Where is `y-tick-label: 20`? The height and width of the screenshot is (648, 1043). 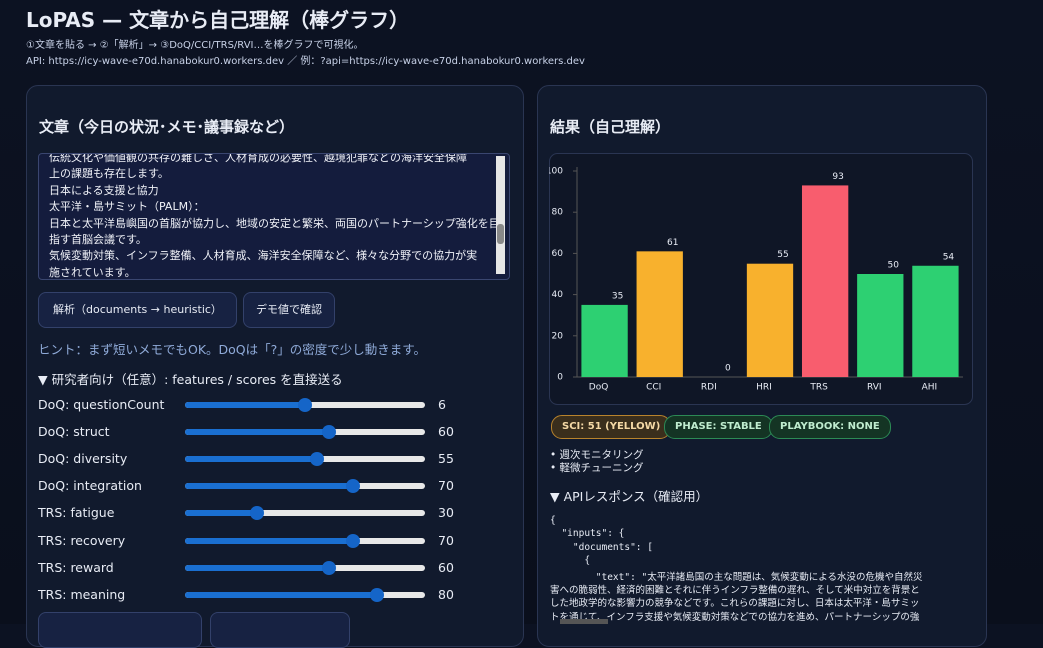
y-tick-label: 20 is located at coordinates (558, 336).